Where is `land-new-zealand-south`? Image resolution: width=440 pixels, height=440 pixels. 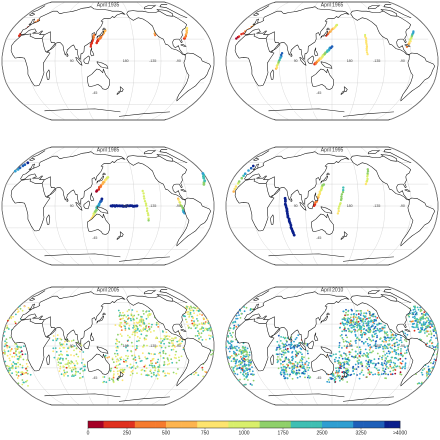 land-new-zealand-south is located at coordinates (118, 92).